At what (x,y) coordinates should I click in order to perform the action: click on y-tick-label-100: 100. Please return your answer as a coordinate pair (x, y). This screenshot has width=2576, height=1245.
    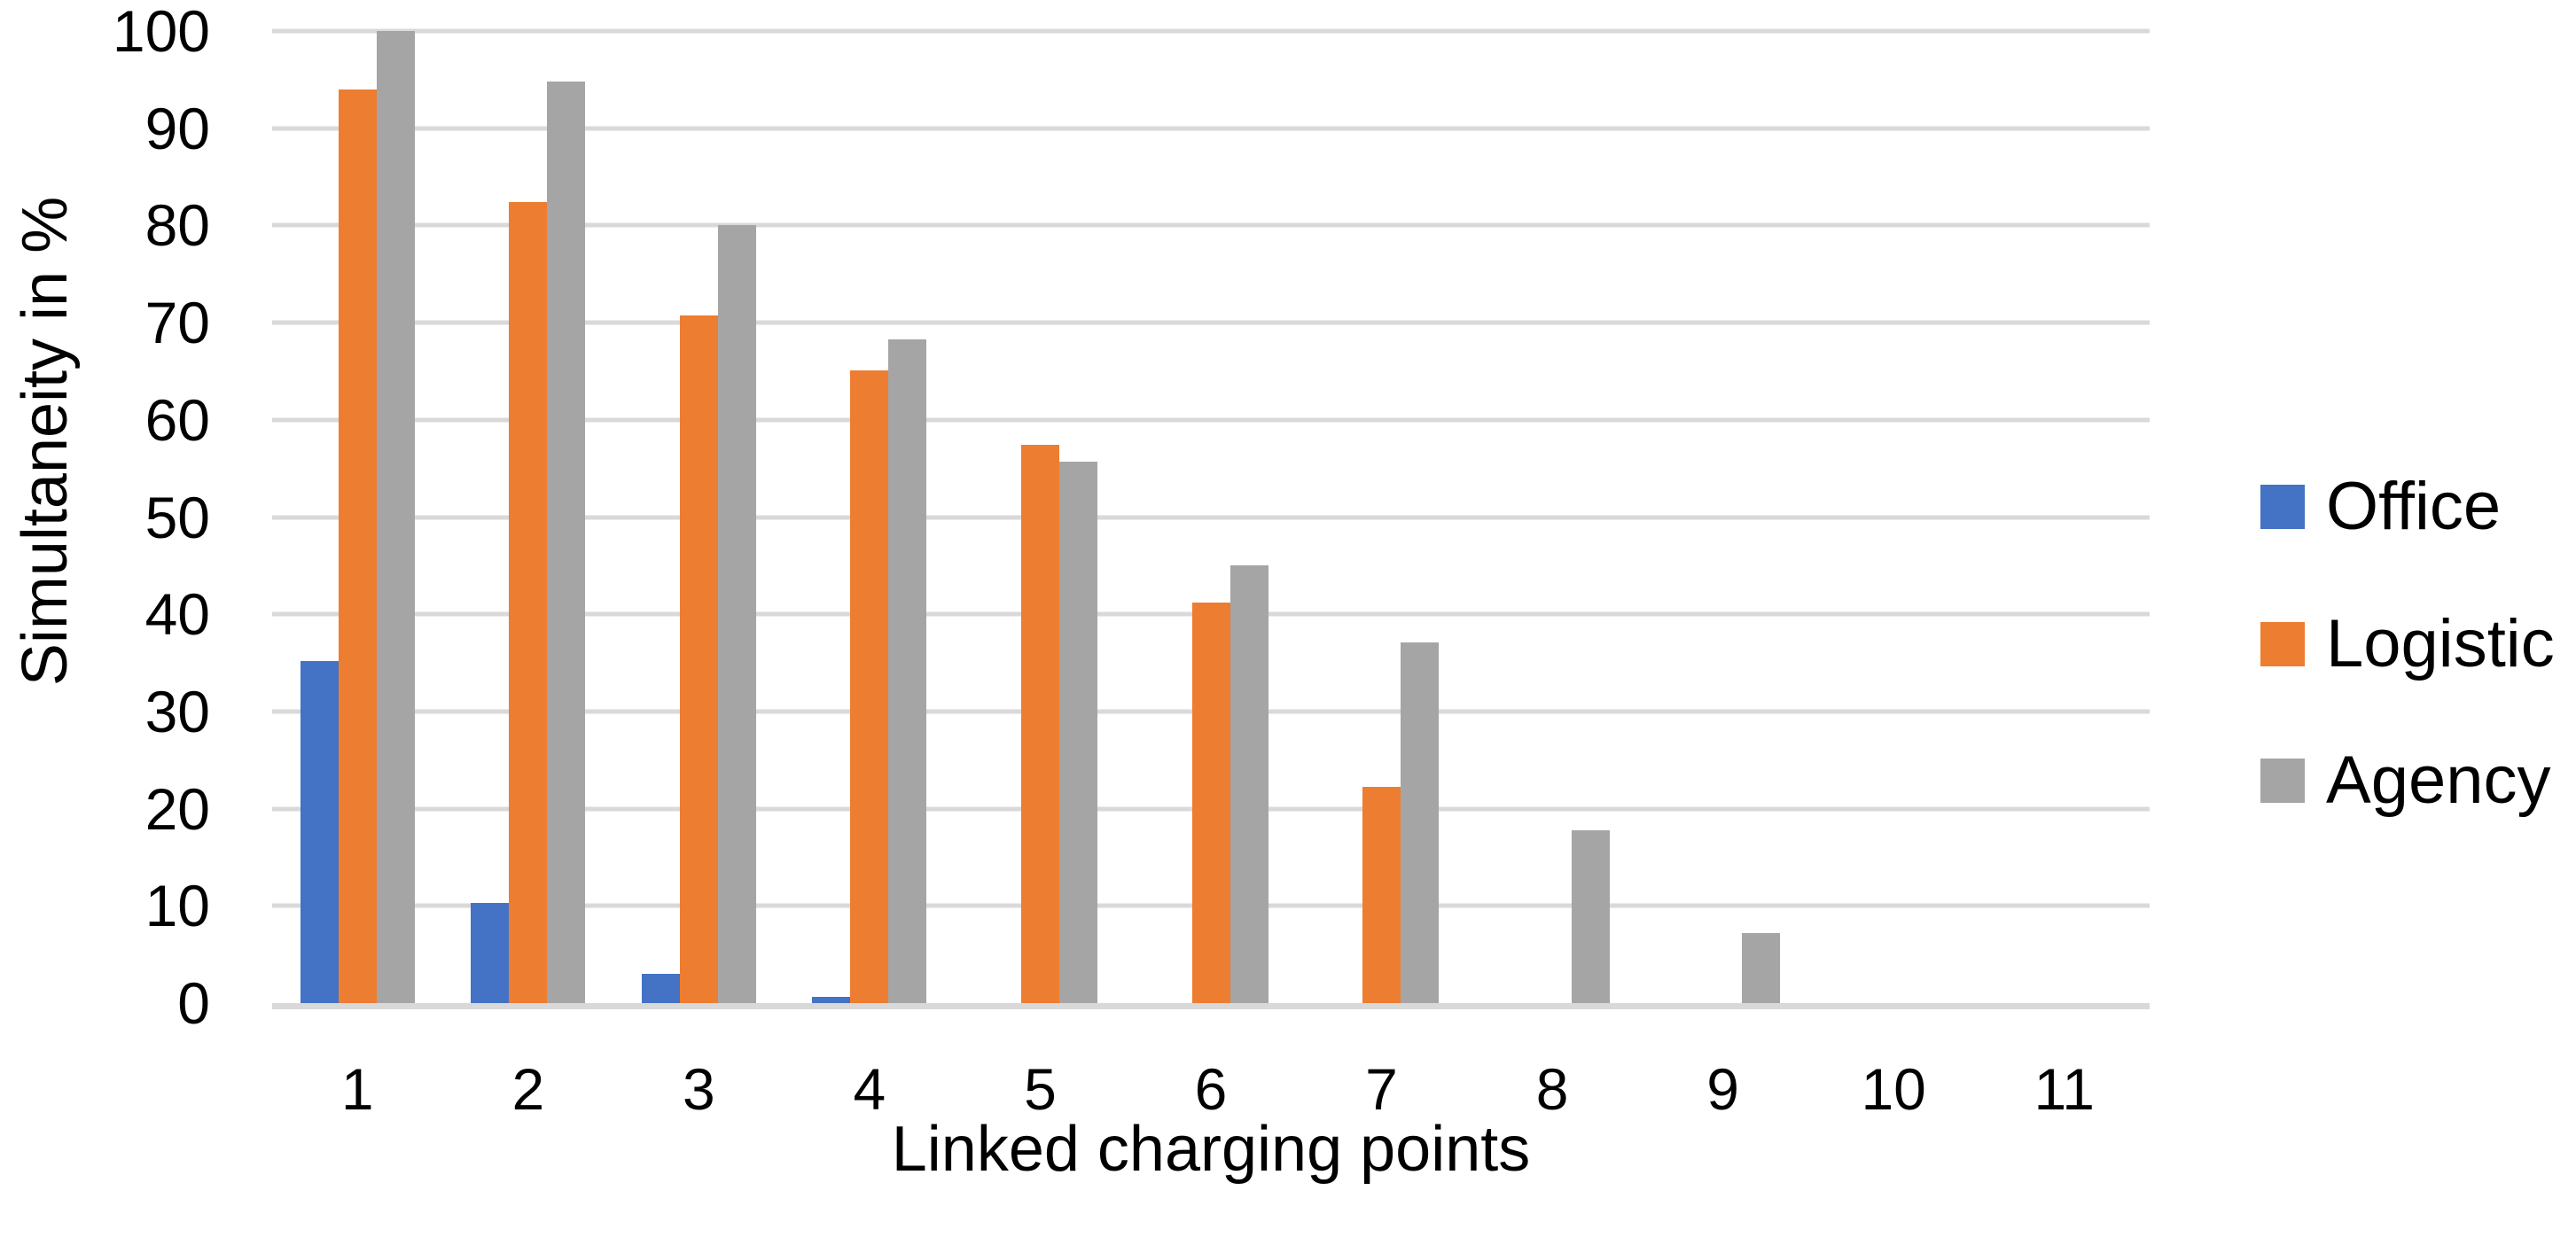
    Looking at the image, I should click on (161, 32).